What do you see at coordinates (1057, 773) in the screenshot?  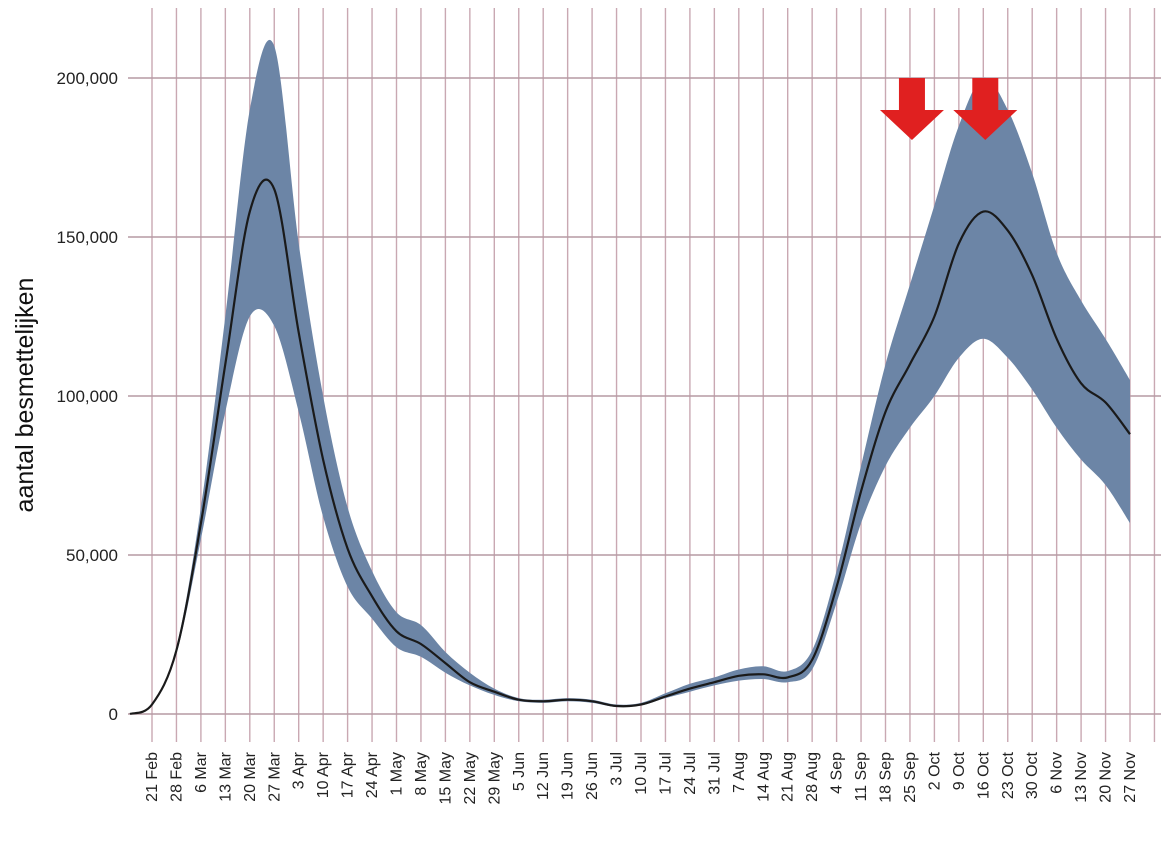 I see `x-tick-label: 6 Nov` at bounding box center [1057, 773].